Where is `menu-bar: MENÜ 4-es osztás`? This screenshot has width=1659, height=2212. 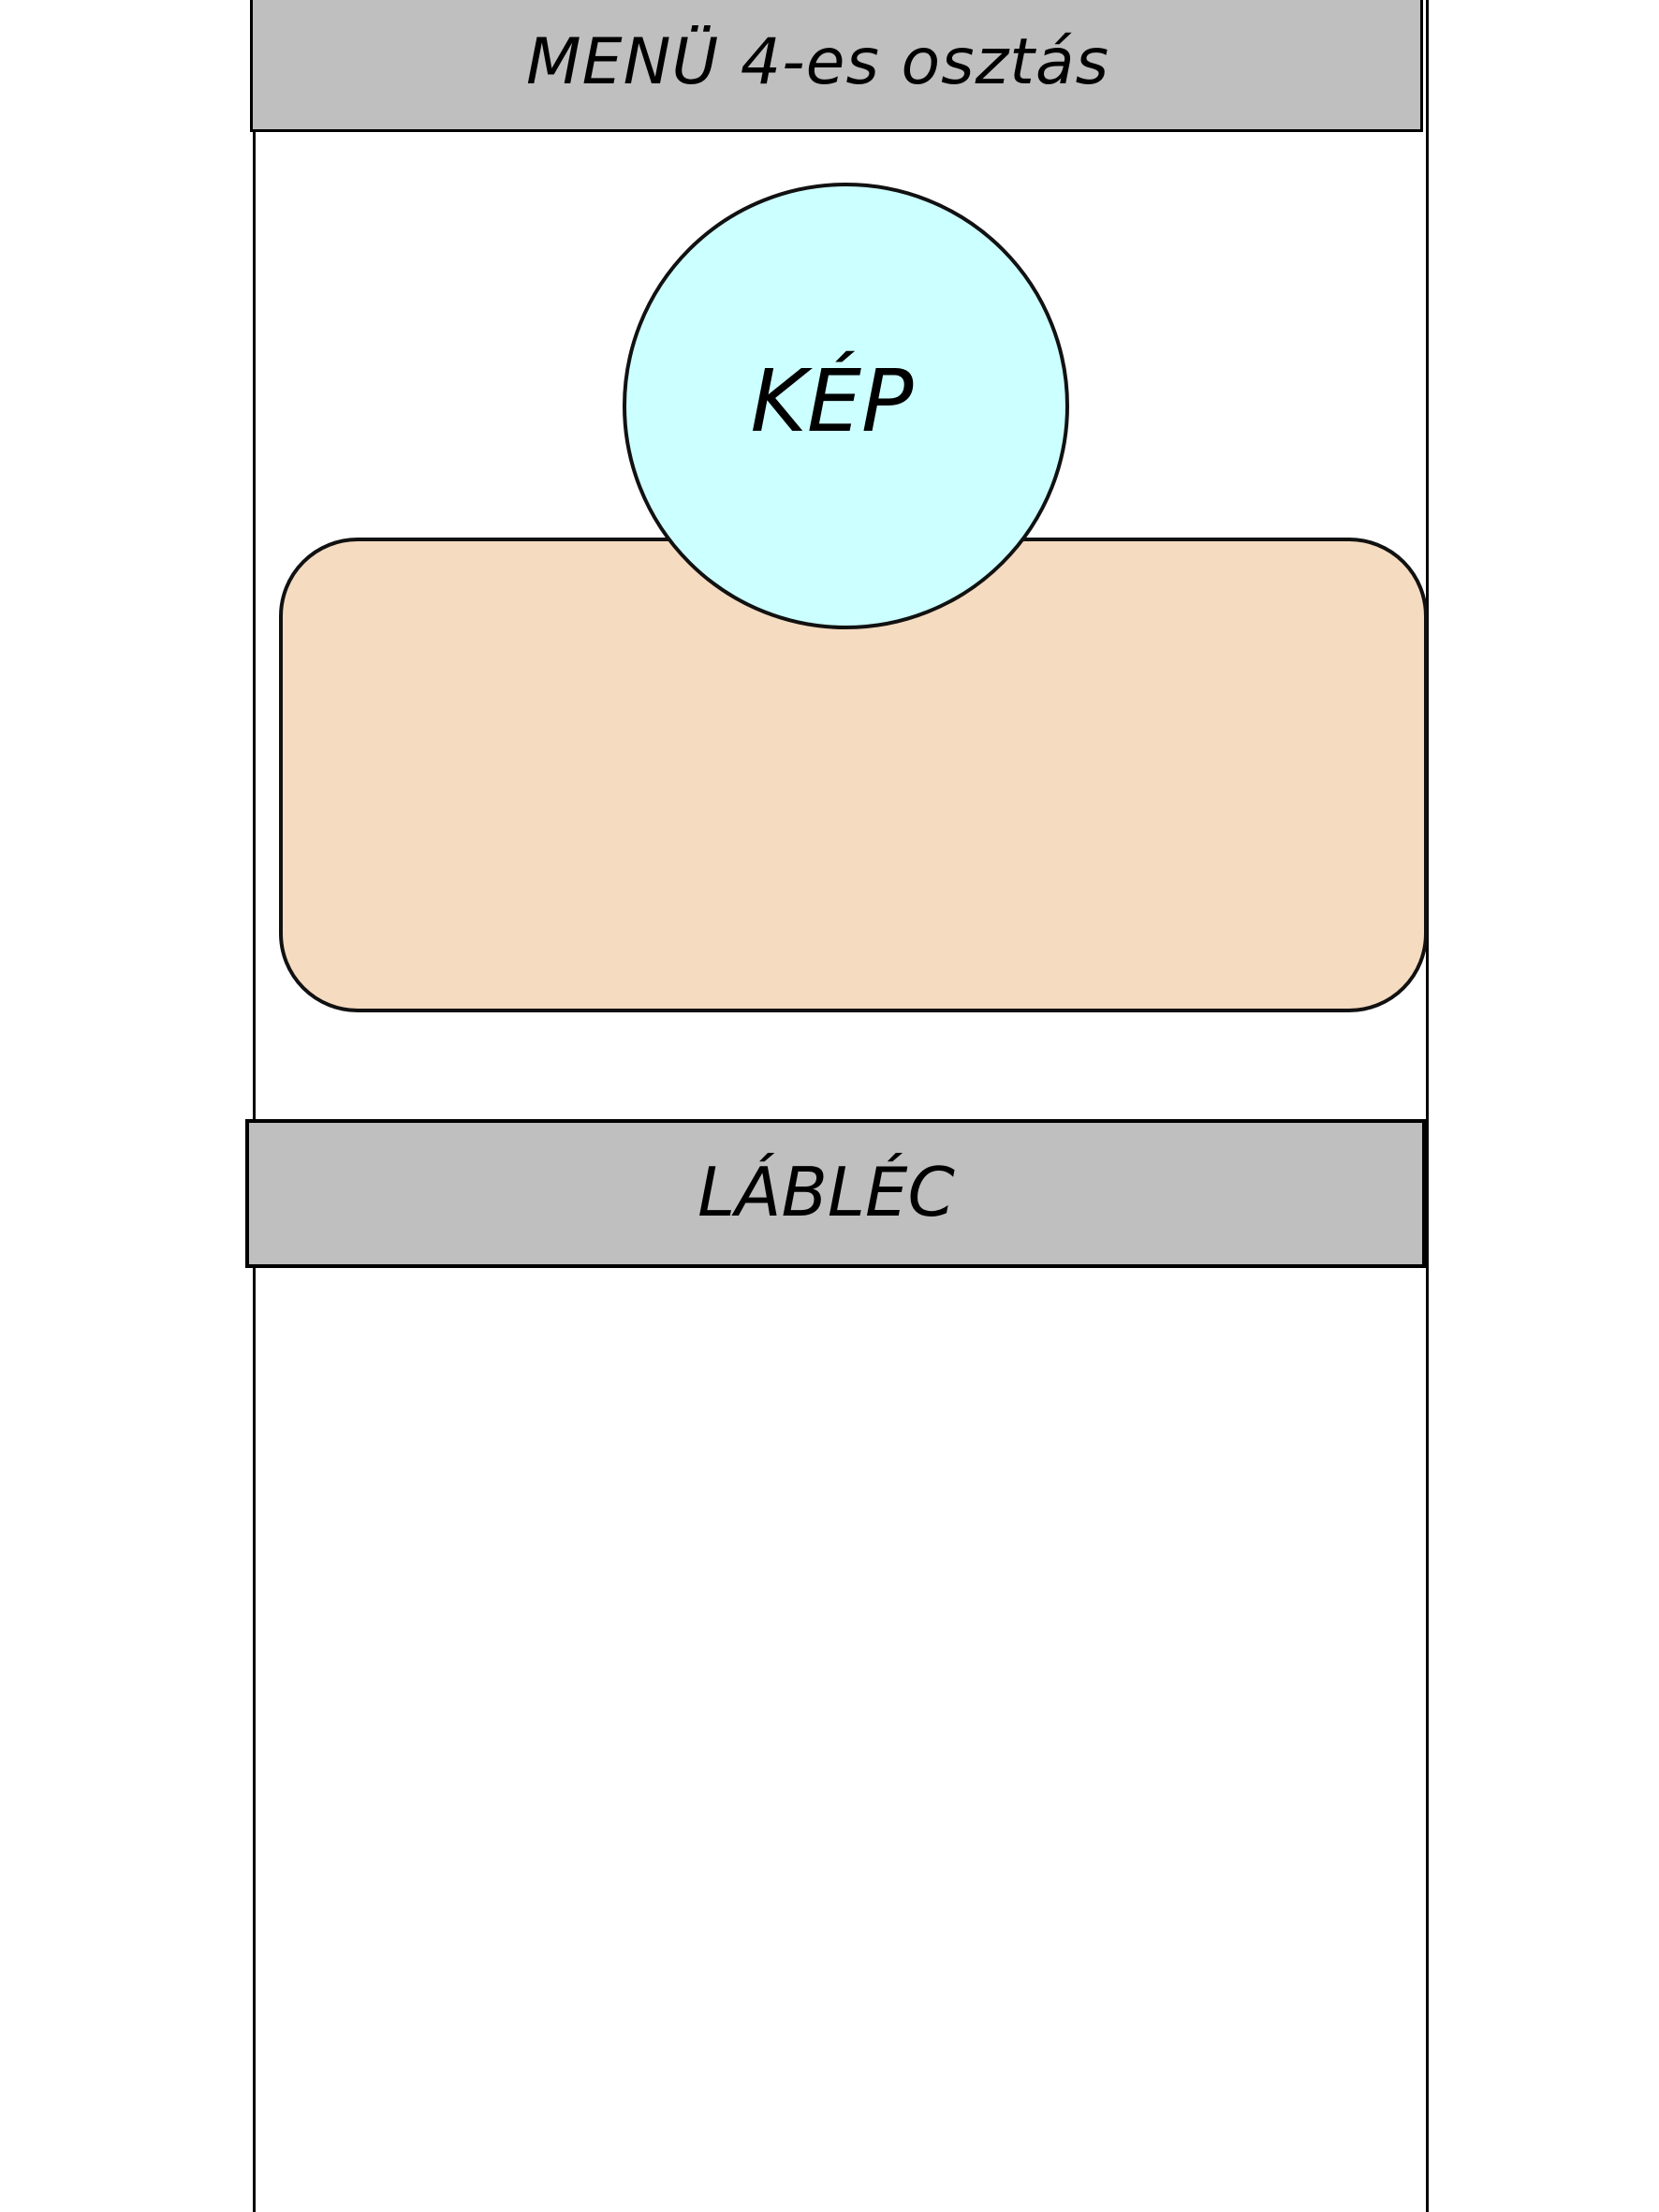
menu-bar: MENÜ 4-es osztás is located at coordinates (836, 66).